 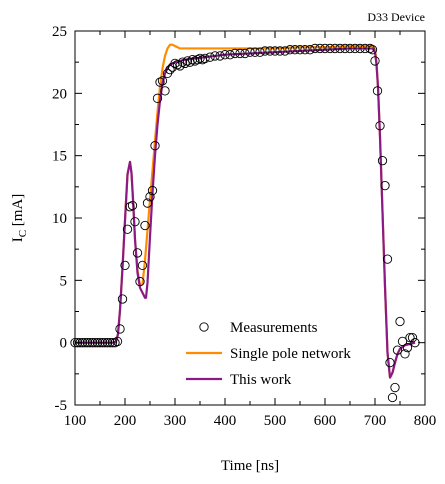 What do you see at coordinates (325, 421) in the screenshot?
I see `x-tick-label: 600` at bounding box center [325, 421].